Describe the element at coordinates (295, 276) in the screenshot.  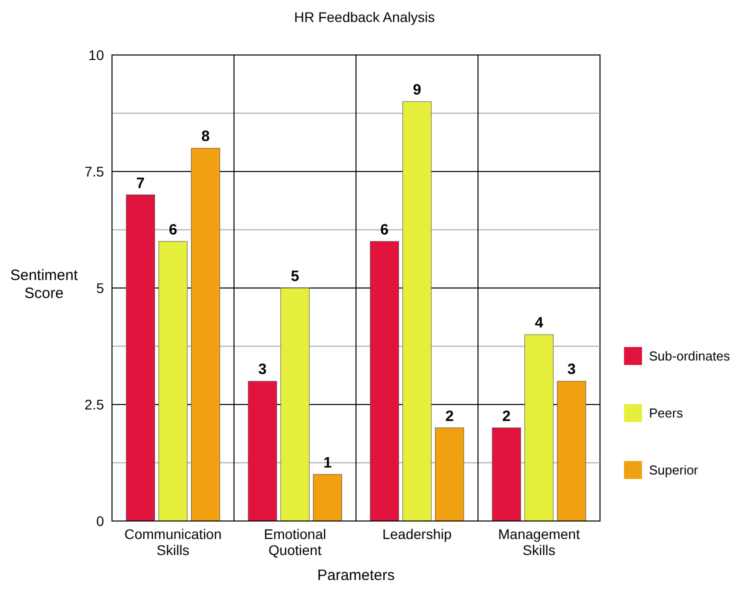
I see `data-label: 5` at that location.